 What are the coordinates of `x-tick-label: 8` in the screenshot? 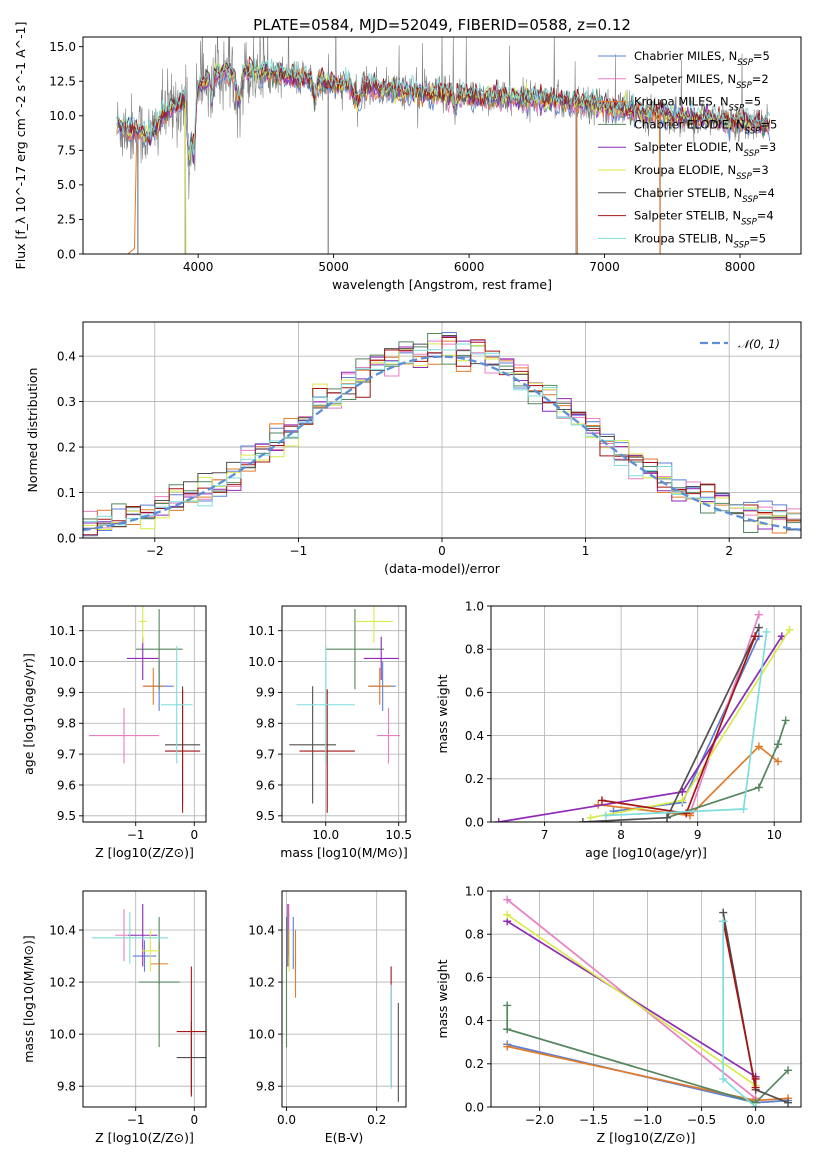 It's located at (621, 835).